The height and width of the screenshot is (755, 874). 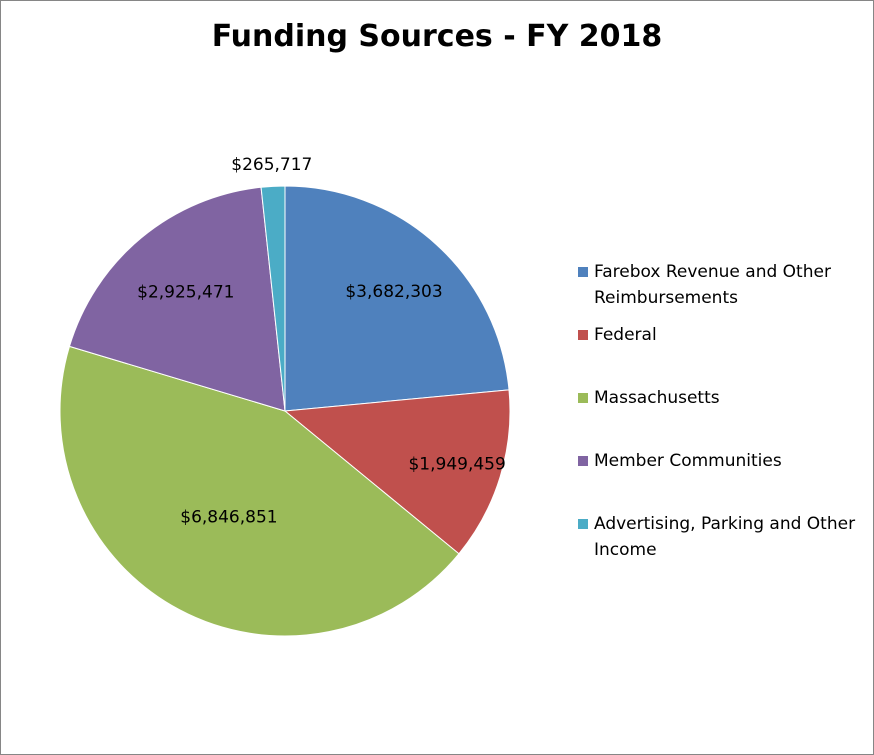 I want to click on legend-item-federal: Federal, so click(x=723, y=335).